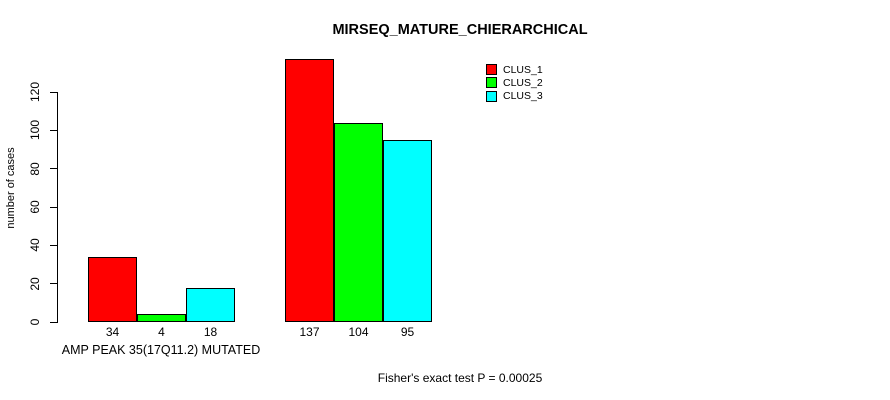 The image size is (890, 400). I want to click on x-category-label: AMP PEAK 35(17Q11.2) MUTATED, so click(161, 350).